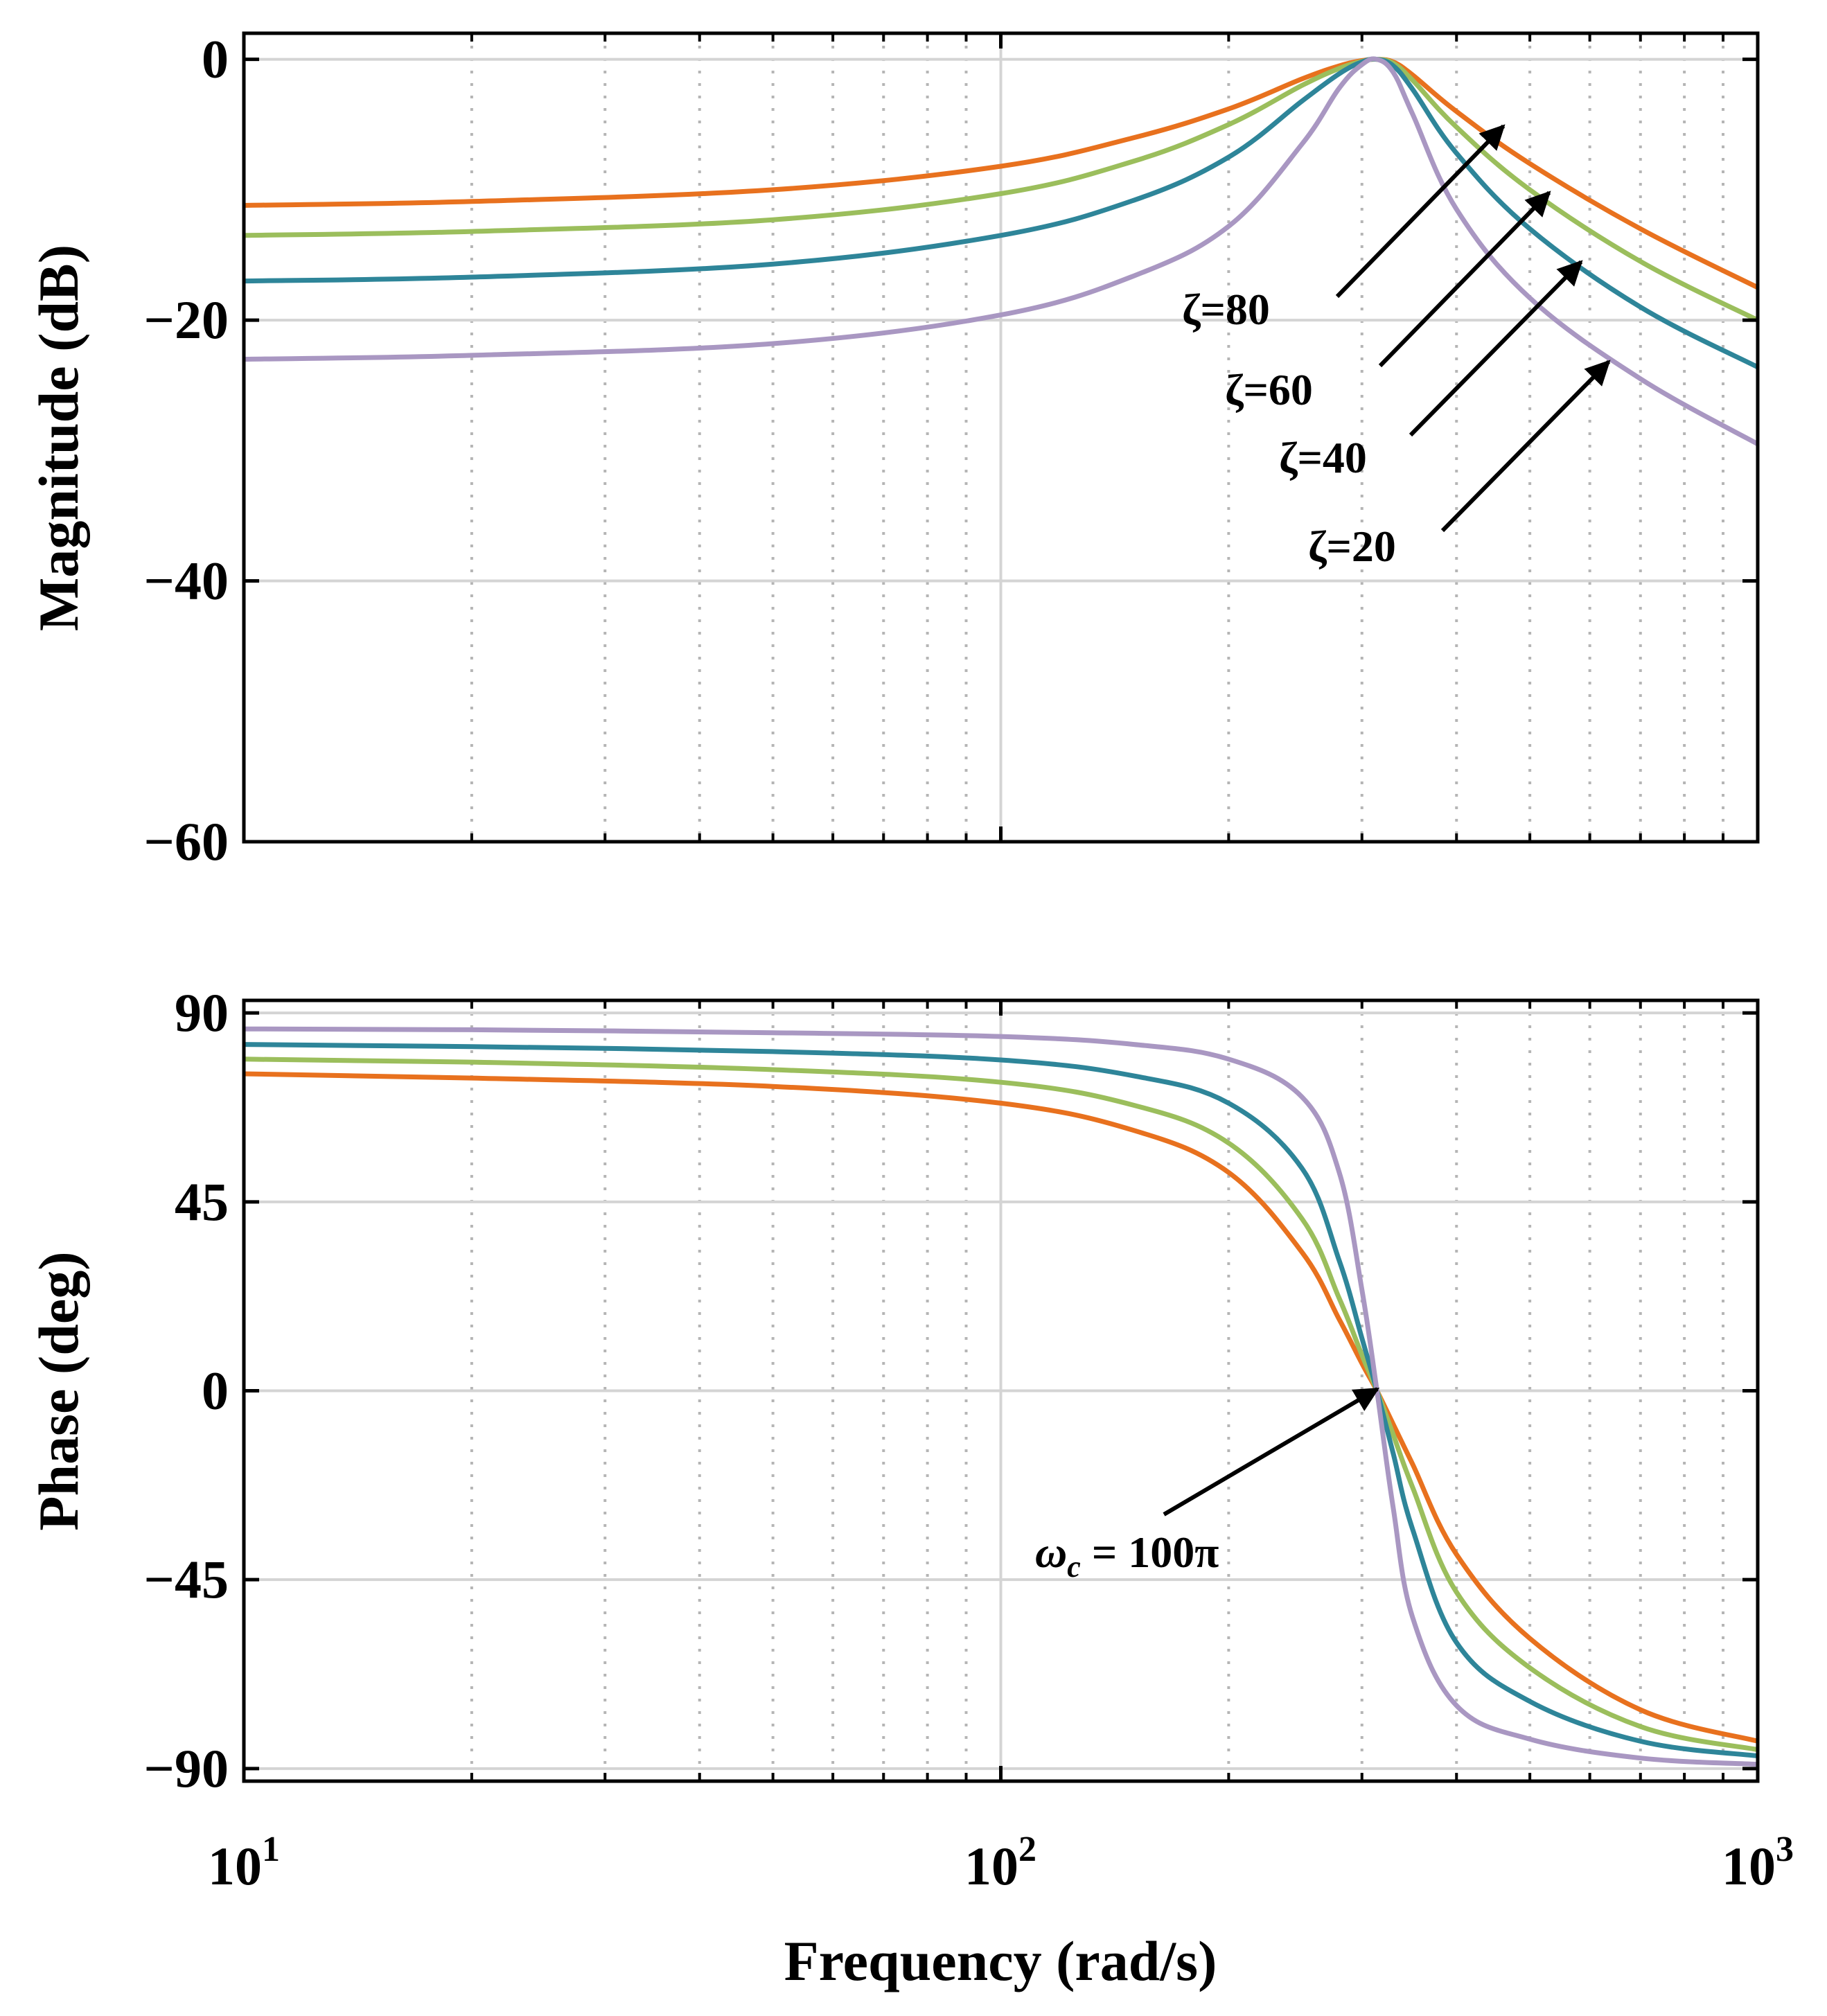 This screenshot has width=1827, height=2016. I want to click on x-tick-label-10-3: 10³, so click(1758, 1863).